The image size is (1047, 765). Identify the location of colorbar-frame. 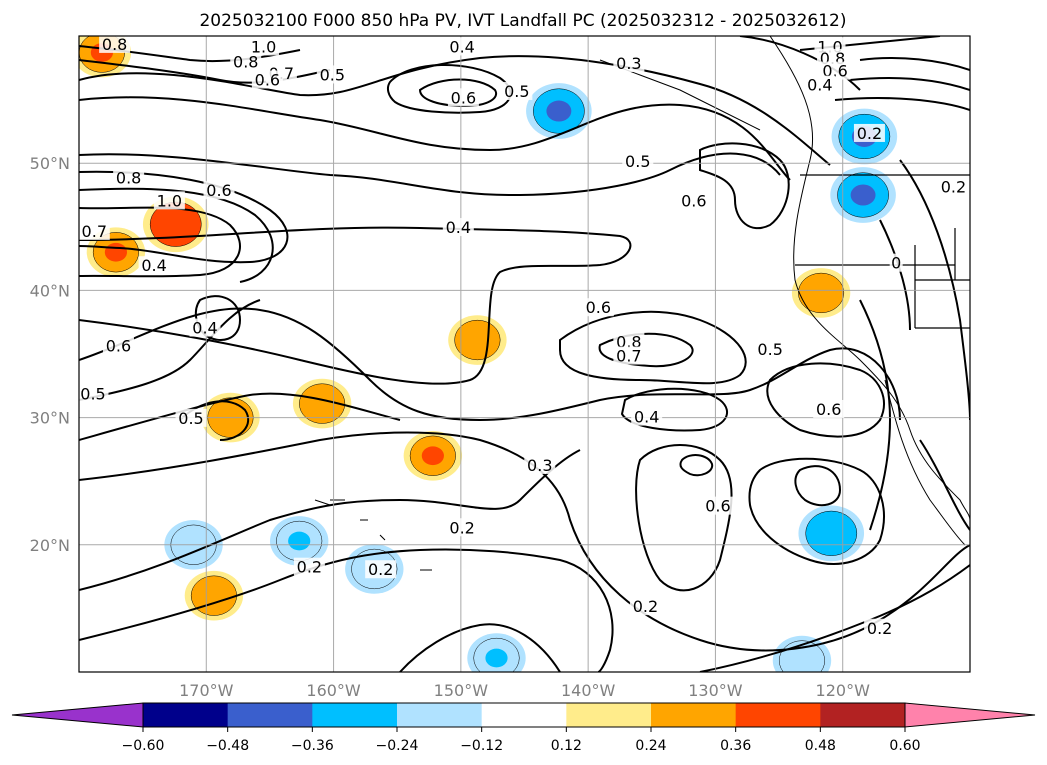
(524, 715).